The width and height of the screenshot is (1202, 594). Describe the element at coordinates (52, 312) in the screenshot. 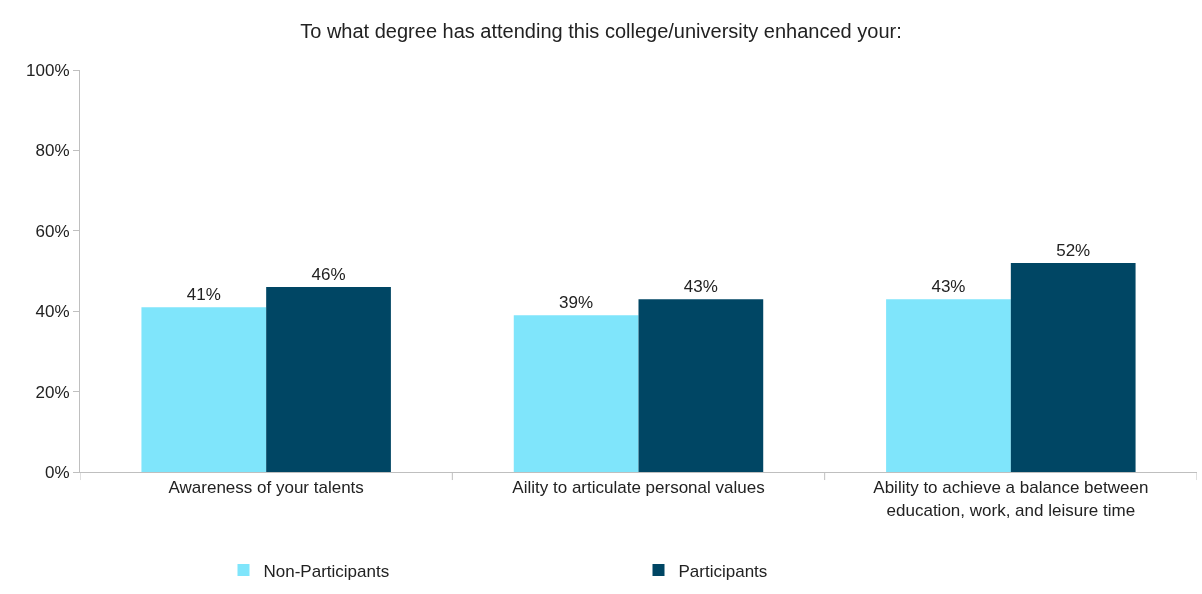

I see `y-tick-label: 40%` at that location.